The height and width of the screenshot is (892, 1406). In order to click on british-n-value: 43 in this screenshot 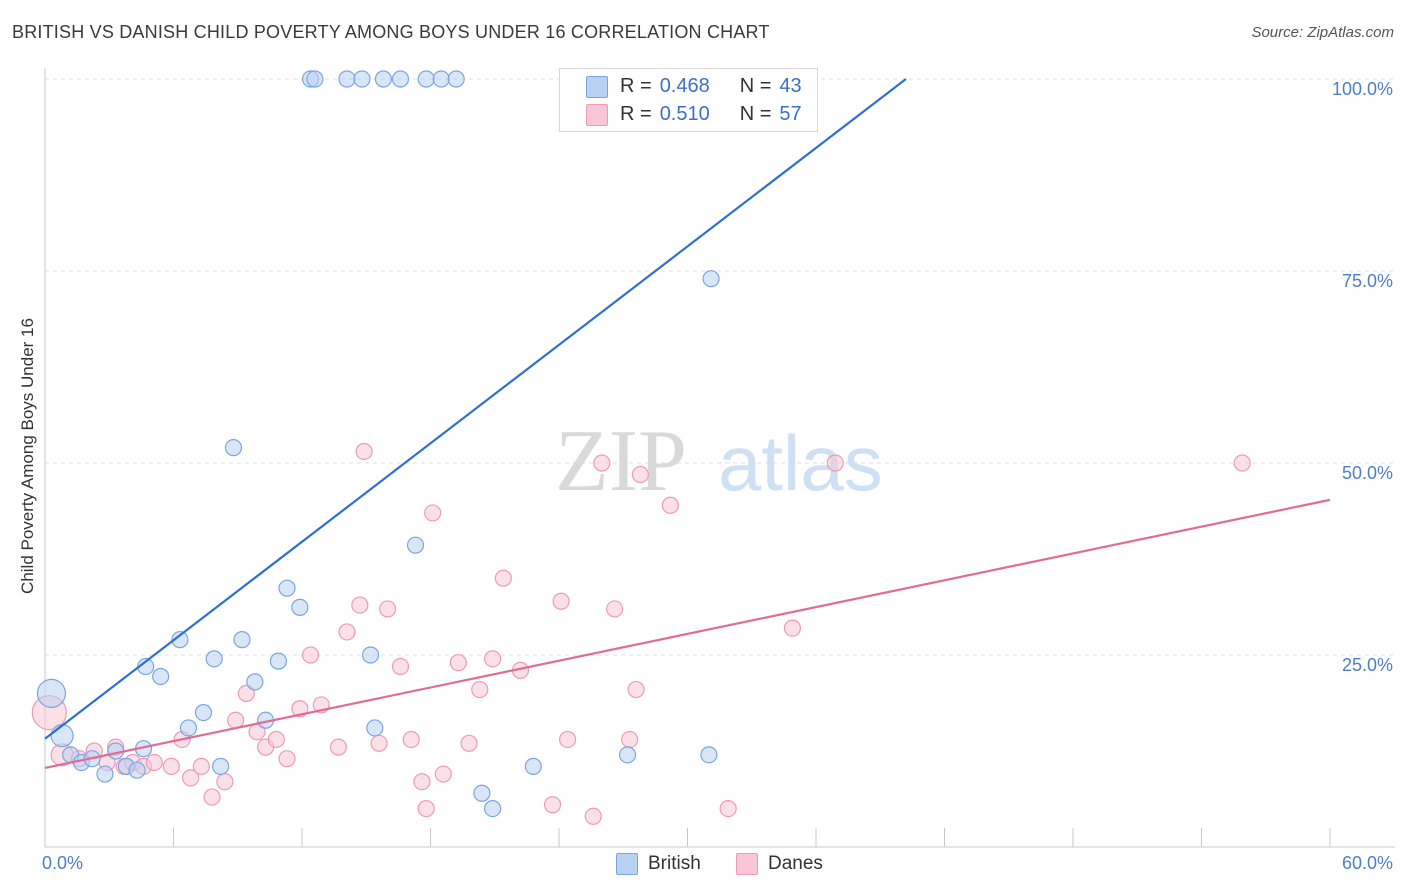, I will do `click(790, 85)`.